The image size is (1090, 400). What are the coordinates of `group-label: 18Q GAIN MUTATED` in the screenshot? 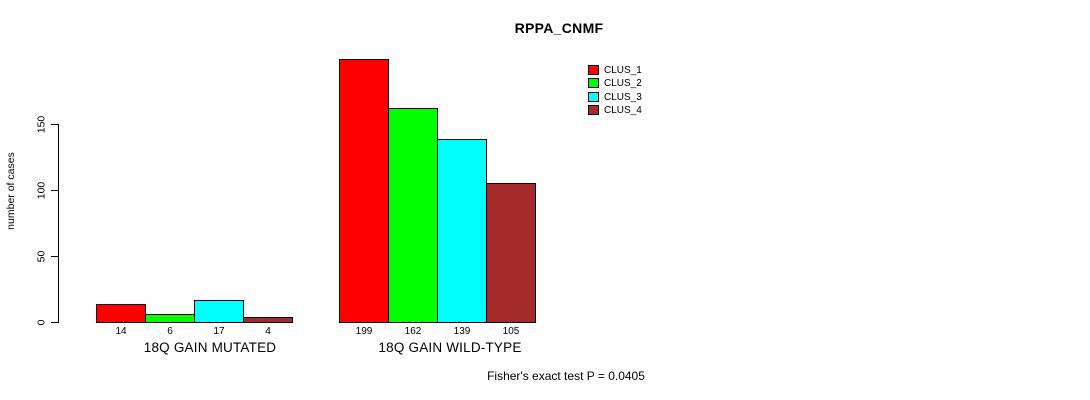 It's located at (210, 347).